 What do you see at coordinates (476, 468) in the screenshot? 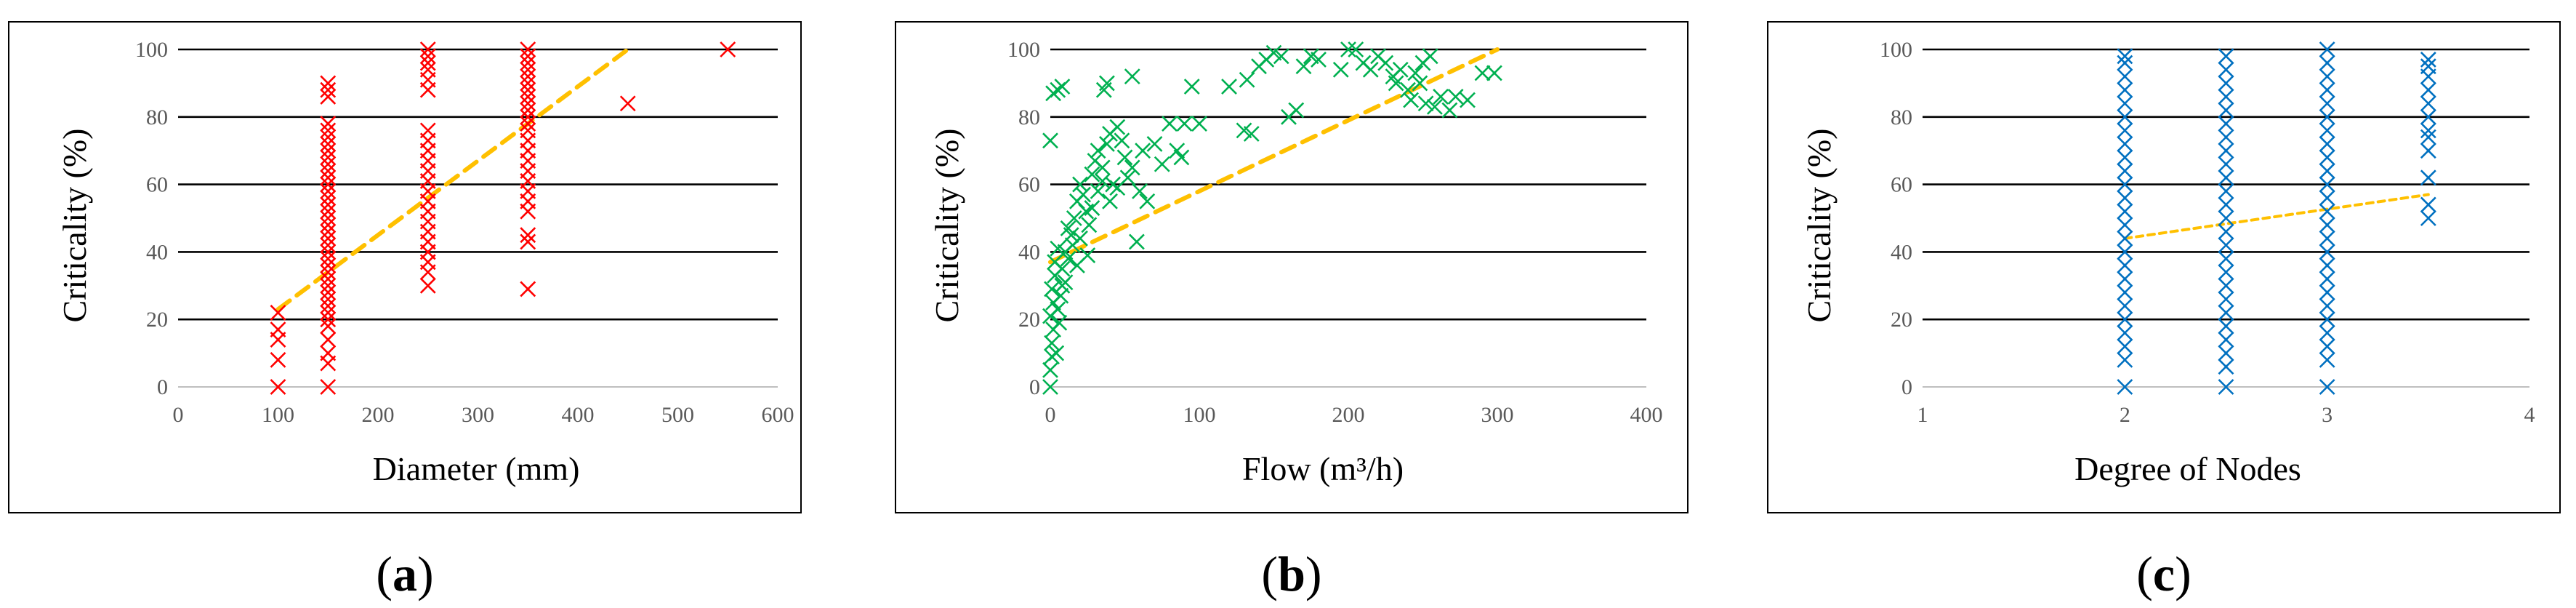
I see `panel-a-x-axis-label: Diameter (mm)` at bounding box center [476, 468].